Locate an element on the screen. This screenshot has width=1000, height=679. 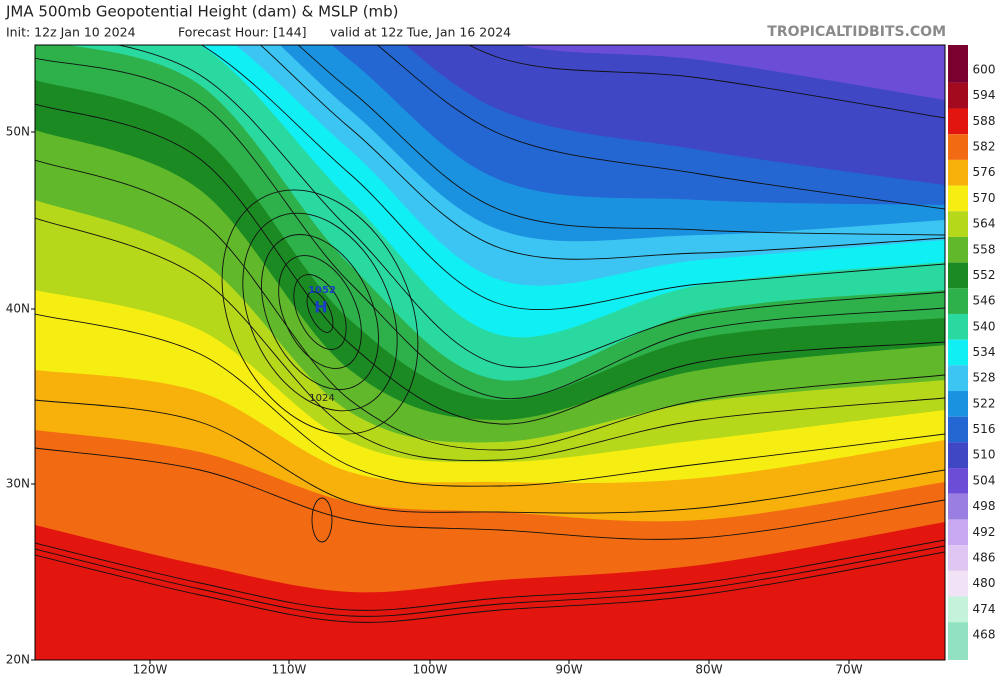
colorbar-label: 582 is located at coordinates (984, 147).